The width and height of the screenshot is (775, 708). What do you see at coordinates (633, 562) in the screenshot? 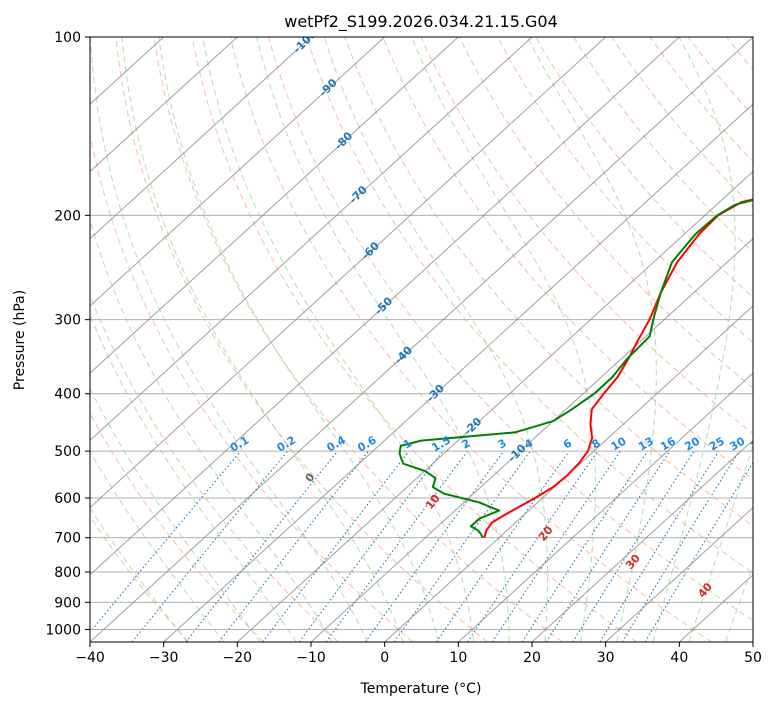
I see `moist-adiabat-label: 30` at bounding box center [633, 562].